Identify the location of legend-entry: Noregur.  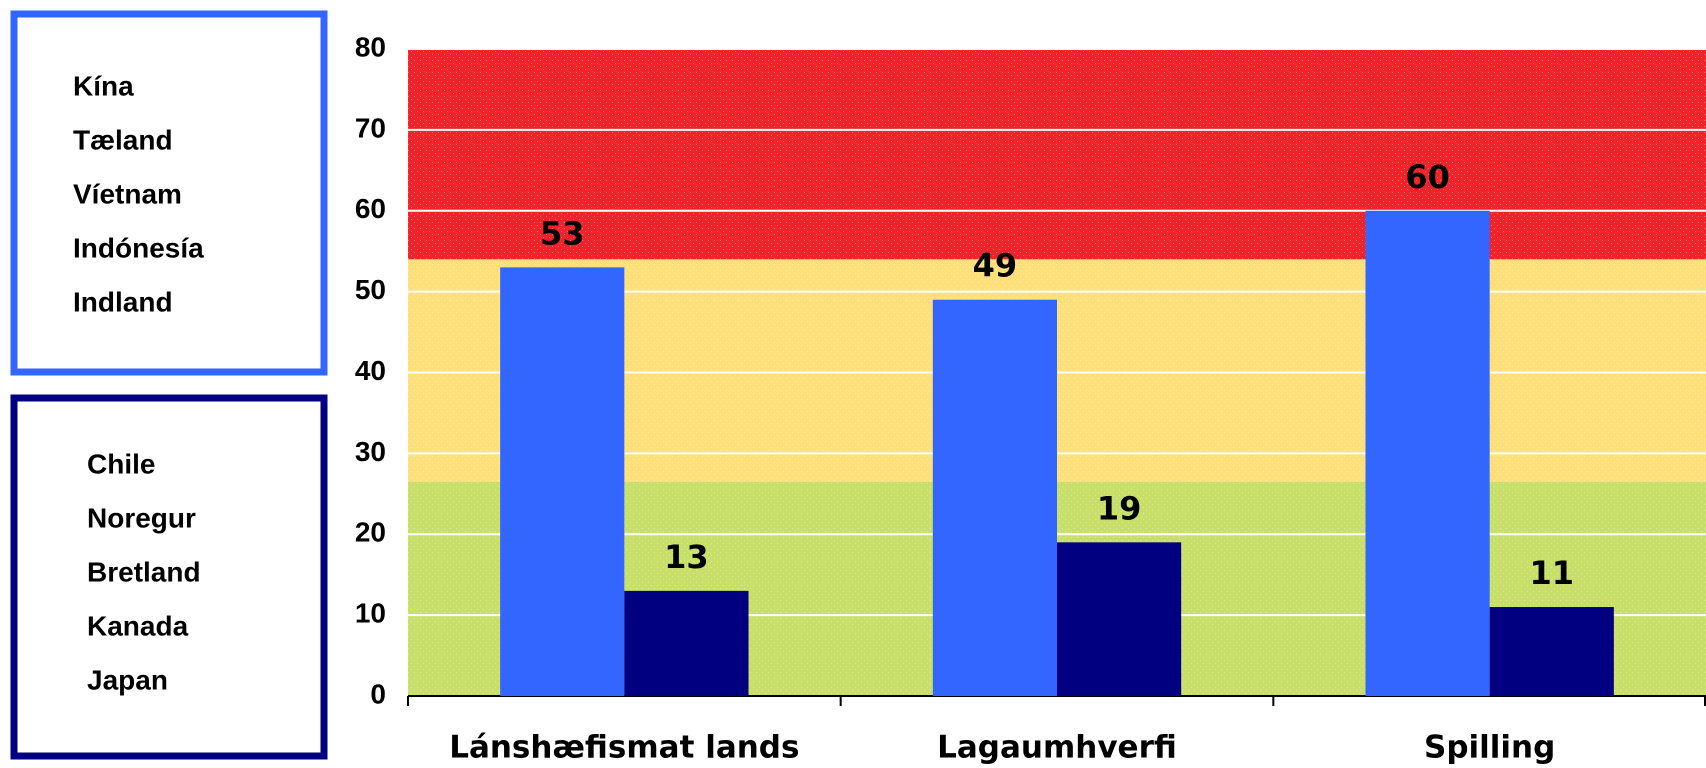
(141, 517).